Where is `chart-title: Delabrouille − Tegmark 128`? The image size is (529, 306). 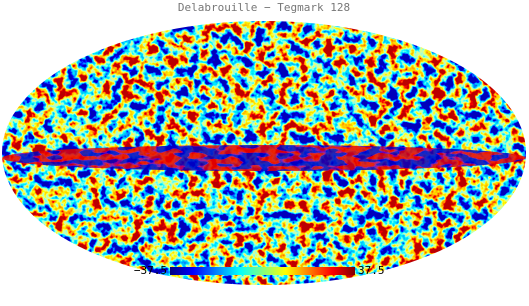 chart-title: Delabrouille − Tegmark 128 is located at coordinates (264, 7).